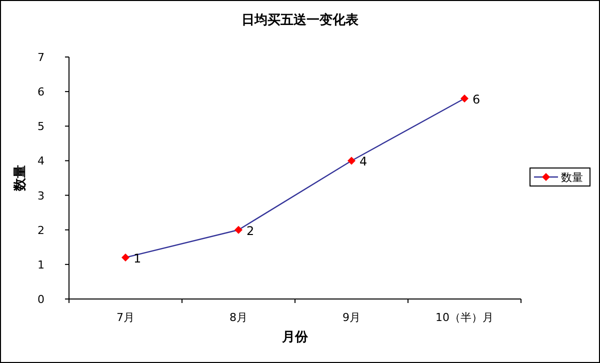 This screenshot has width=600, height=363. I want to click on y-axis-title: 数量, so click(20, 178).